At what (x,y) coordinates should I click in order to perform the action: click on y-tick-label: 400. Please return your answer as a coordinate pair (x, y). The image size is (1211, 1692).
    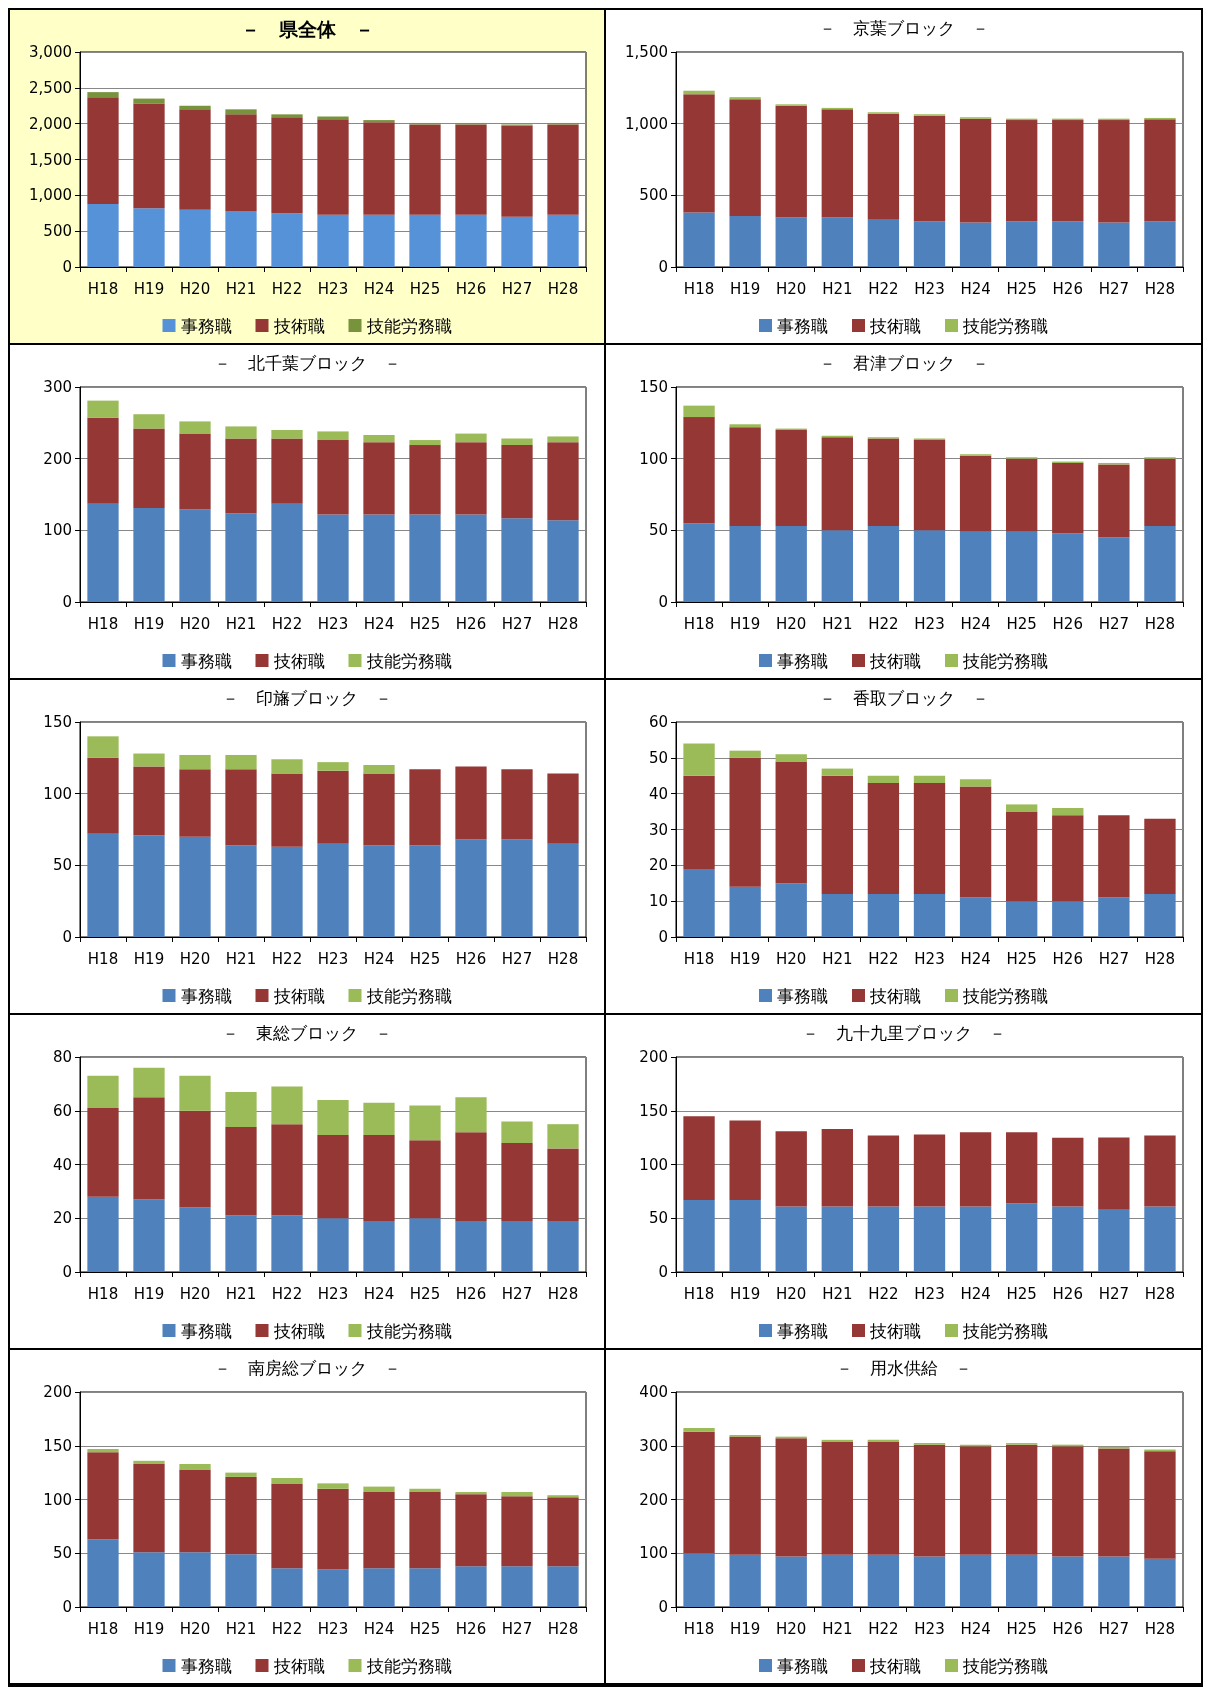
    Looking at the image, I should click on (653, 1392).